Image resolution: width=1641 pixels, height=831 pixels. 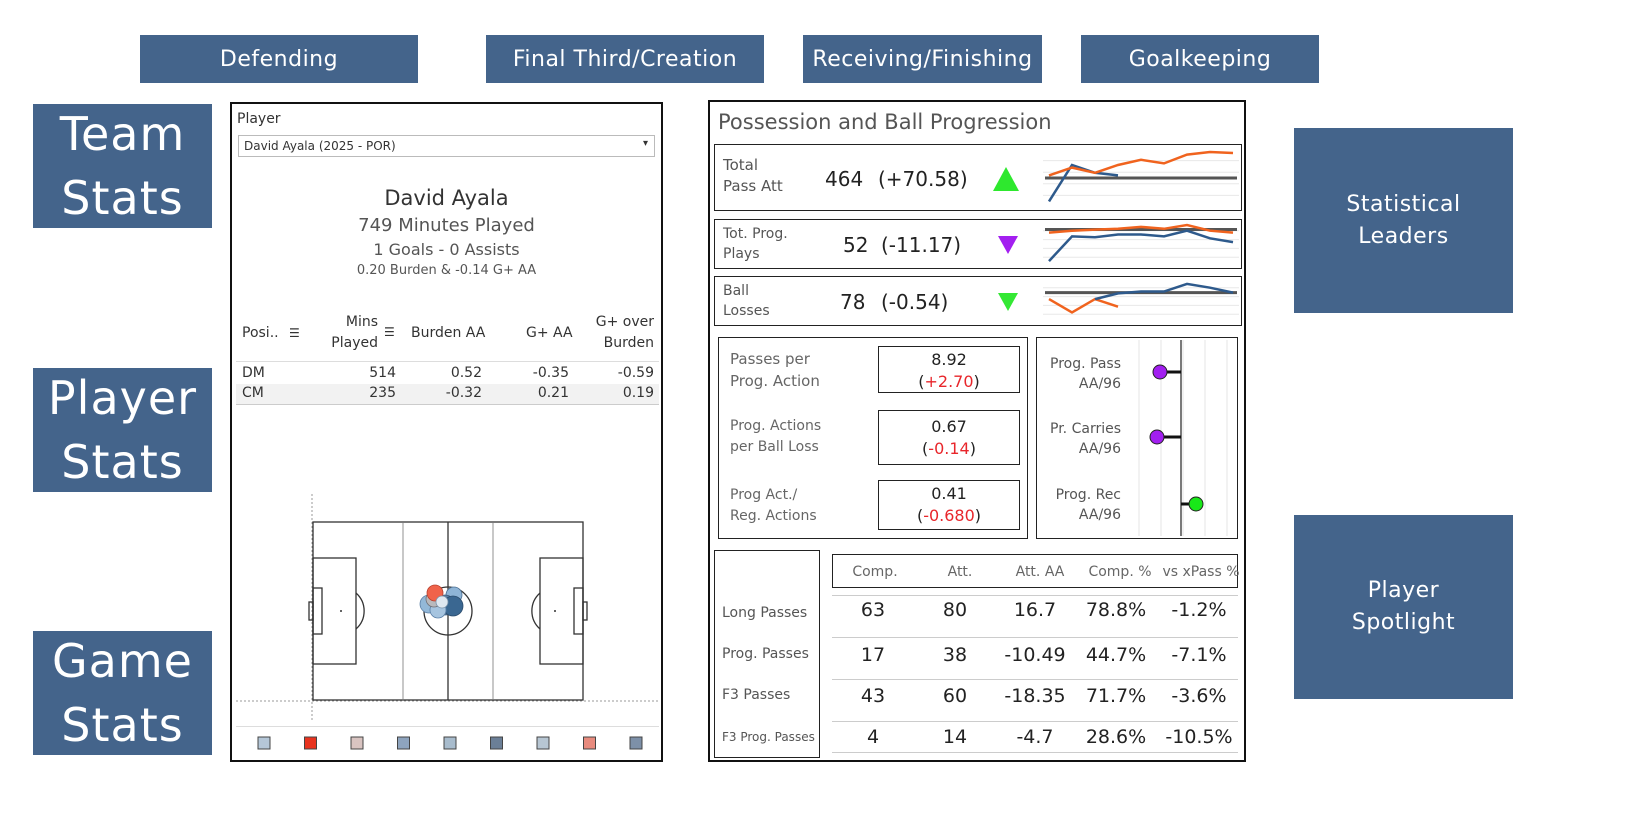 What do you see at coordinates (635, 373) in the screenshot?
I see `cell-gover: -0.59` at bounding box center [635, 373].